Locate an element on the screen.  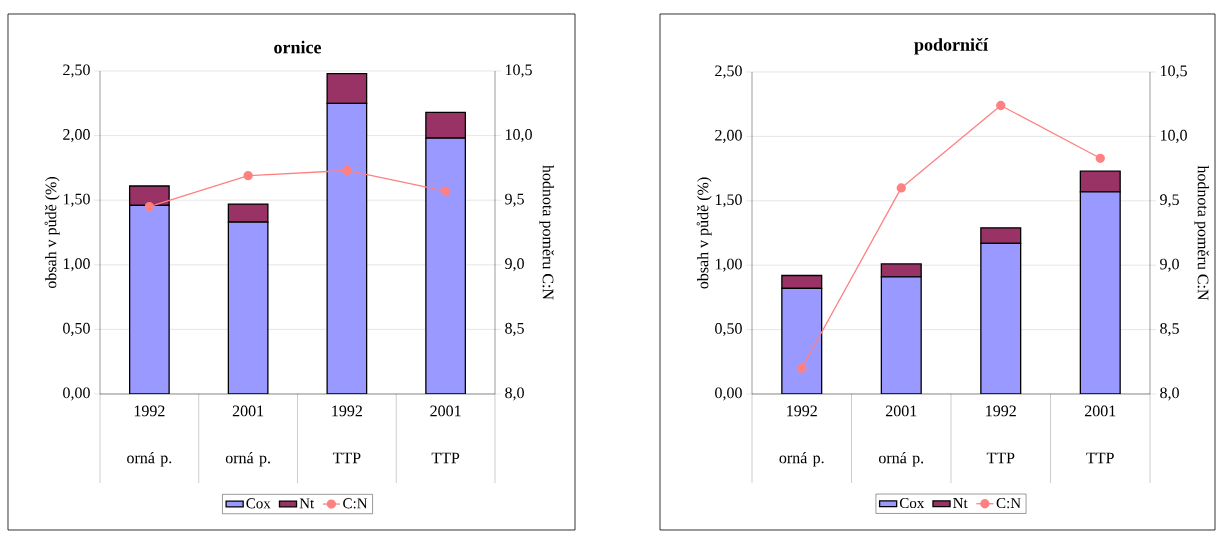
chart-title: ornice is located at coordinates (298, 47).